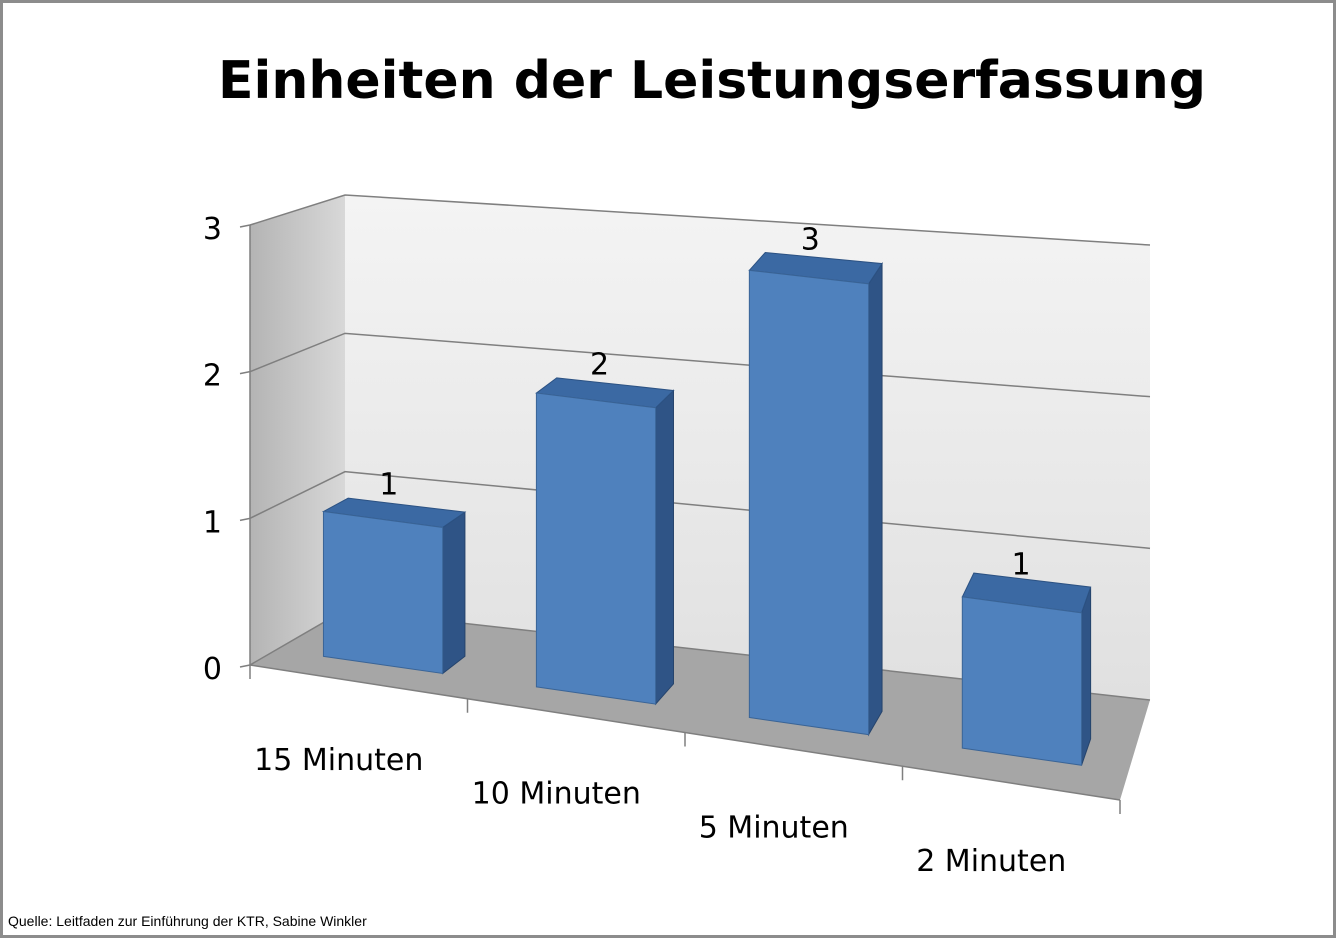  Describe the element at coordinates (599, 364) in the screenshot. I see `data-label: 2` at that location.